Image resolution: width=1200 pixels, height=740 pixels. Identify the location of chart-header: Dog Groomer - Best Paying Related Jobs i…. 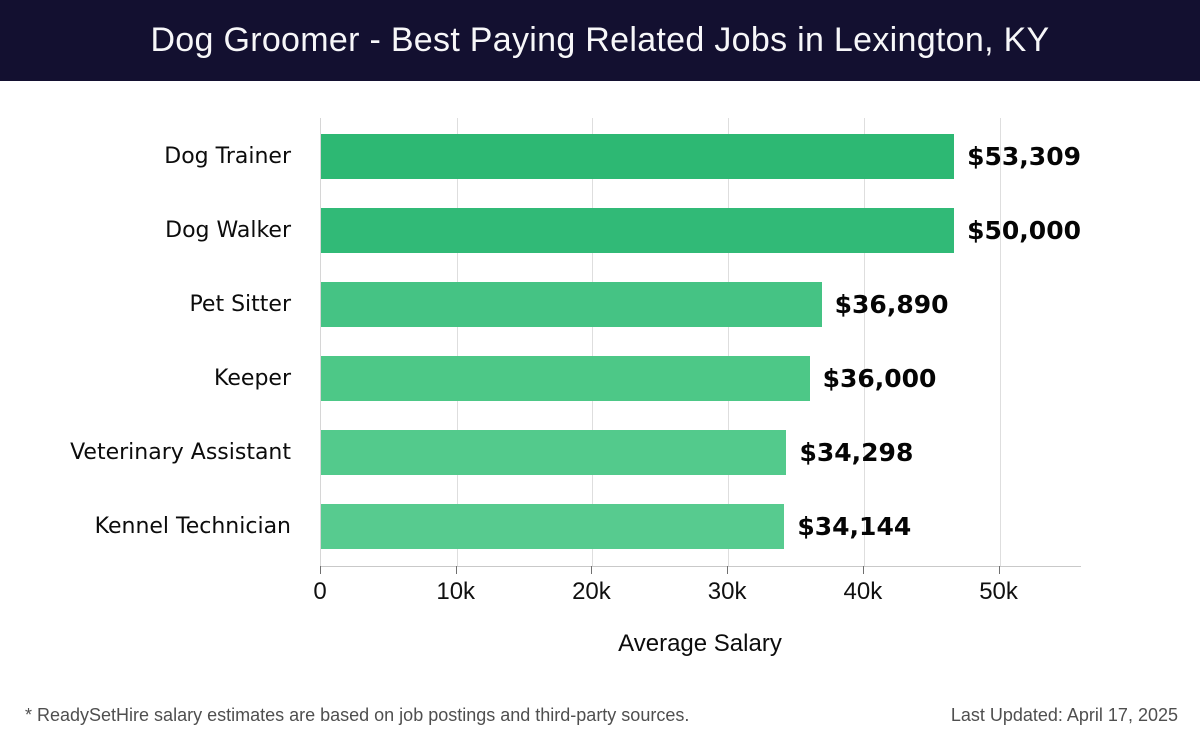
(600, 40).